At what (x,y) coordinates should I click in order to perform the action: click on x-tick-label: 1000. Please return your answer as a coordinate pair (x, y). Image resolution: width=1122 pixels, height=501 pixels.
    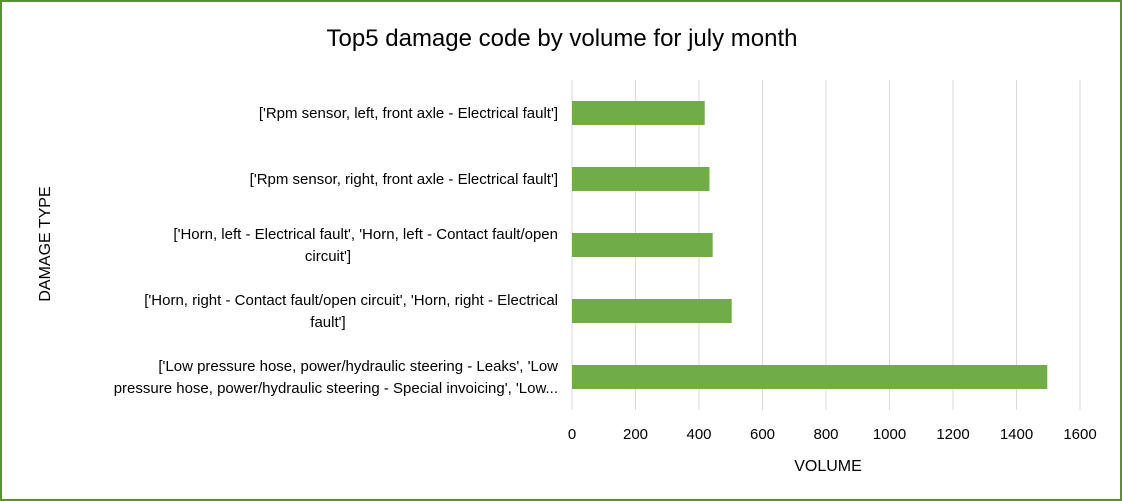
    Looking at the image, I should click on (889, 434).